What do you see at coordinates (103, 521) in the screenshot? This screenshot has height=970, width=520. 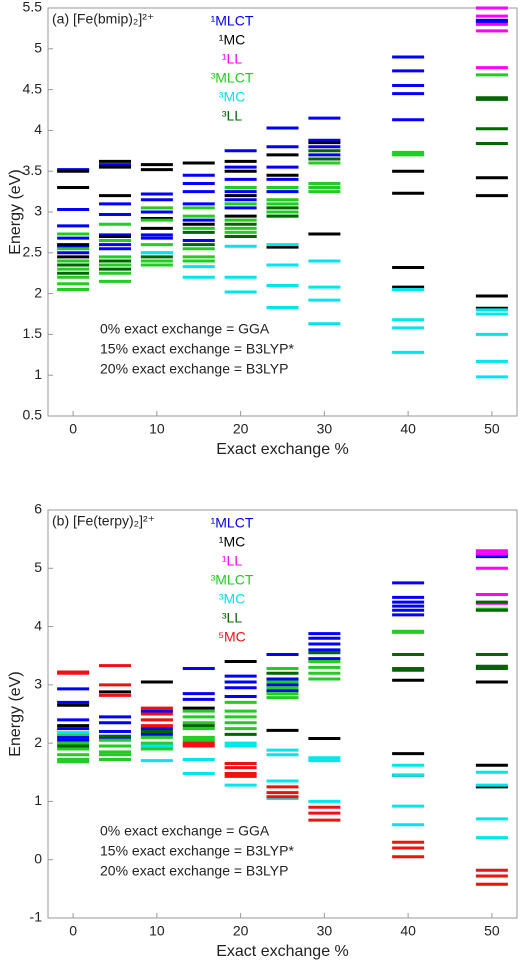 I see `panel-title: (b) [Fe(terpy)₂]²⁺` at bounding box center [103, 521].